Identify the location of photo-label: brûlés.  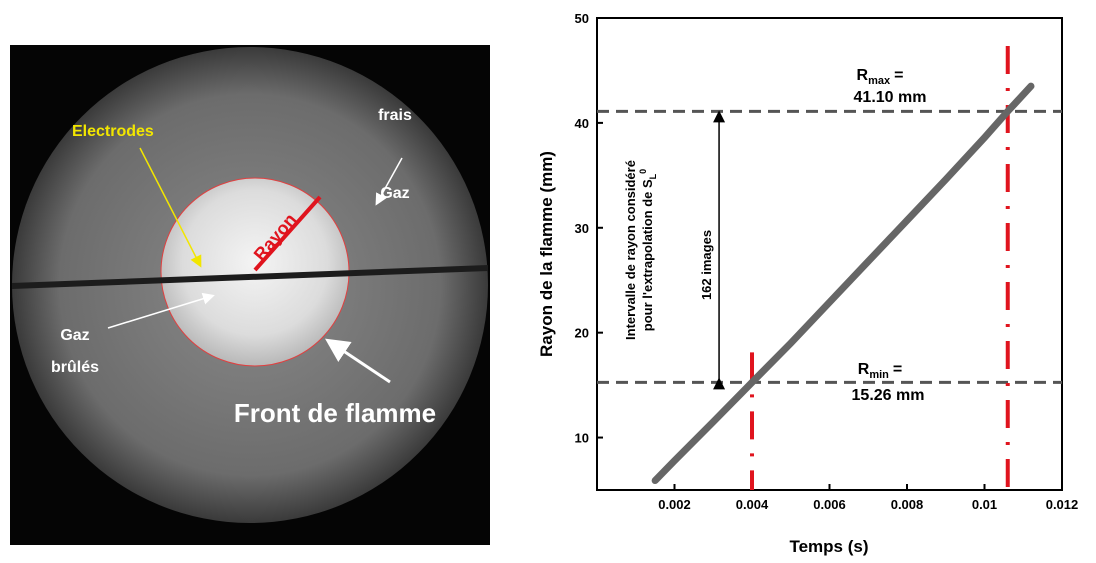
(75, 367).